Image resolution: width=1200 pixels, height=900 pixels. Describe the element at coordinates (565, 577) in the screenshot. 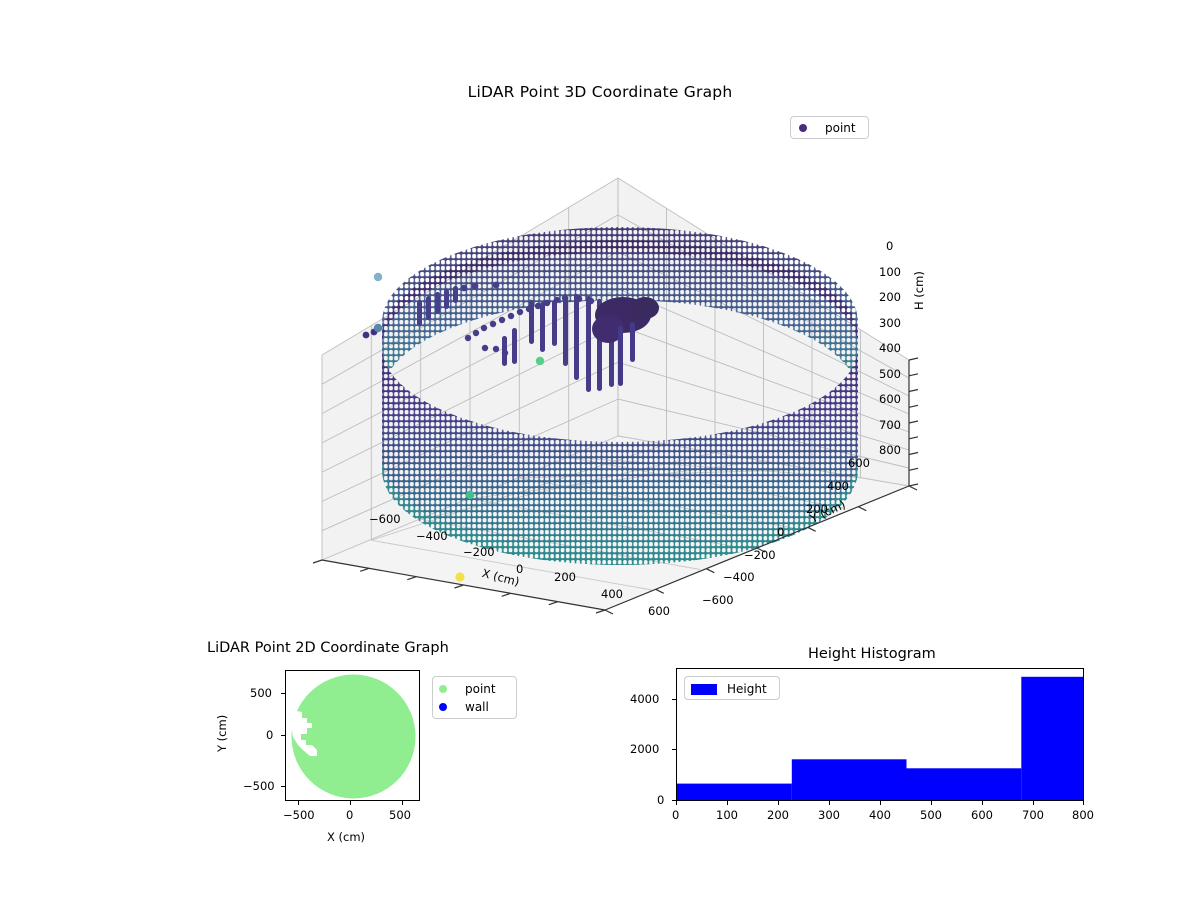

I see `plot3d-xtick-4: 200` at that location.